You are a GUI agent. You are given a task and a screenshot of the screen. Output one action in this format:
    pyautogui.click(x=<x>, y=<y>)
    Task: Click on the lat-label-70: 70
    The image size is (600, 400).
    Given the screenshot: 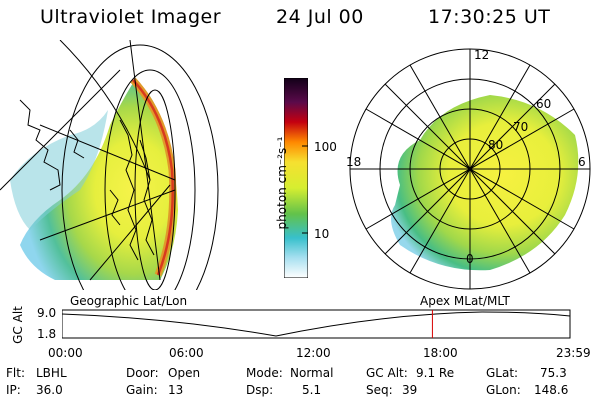 What is the action you would take?
    pyautogui.click(x=521, y=127)
    